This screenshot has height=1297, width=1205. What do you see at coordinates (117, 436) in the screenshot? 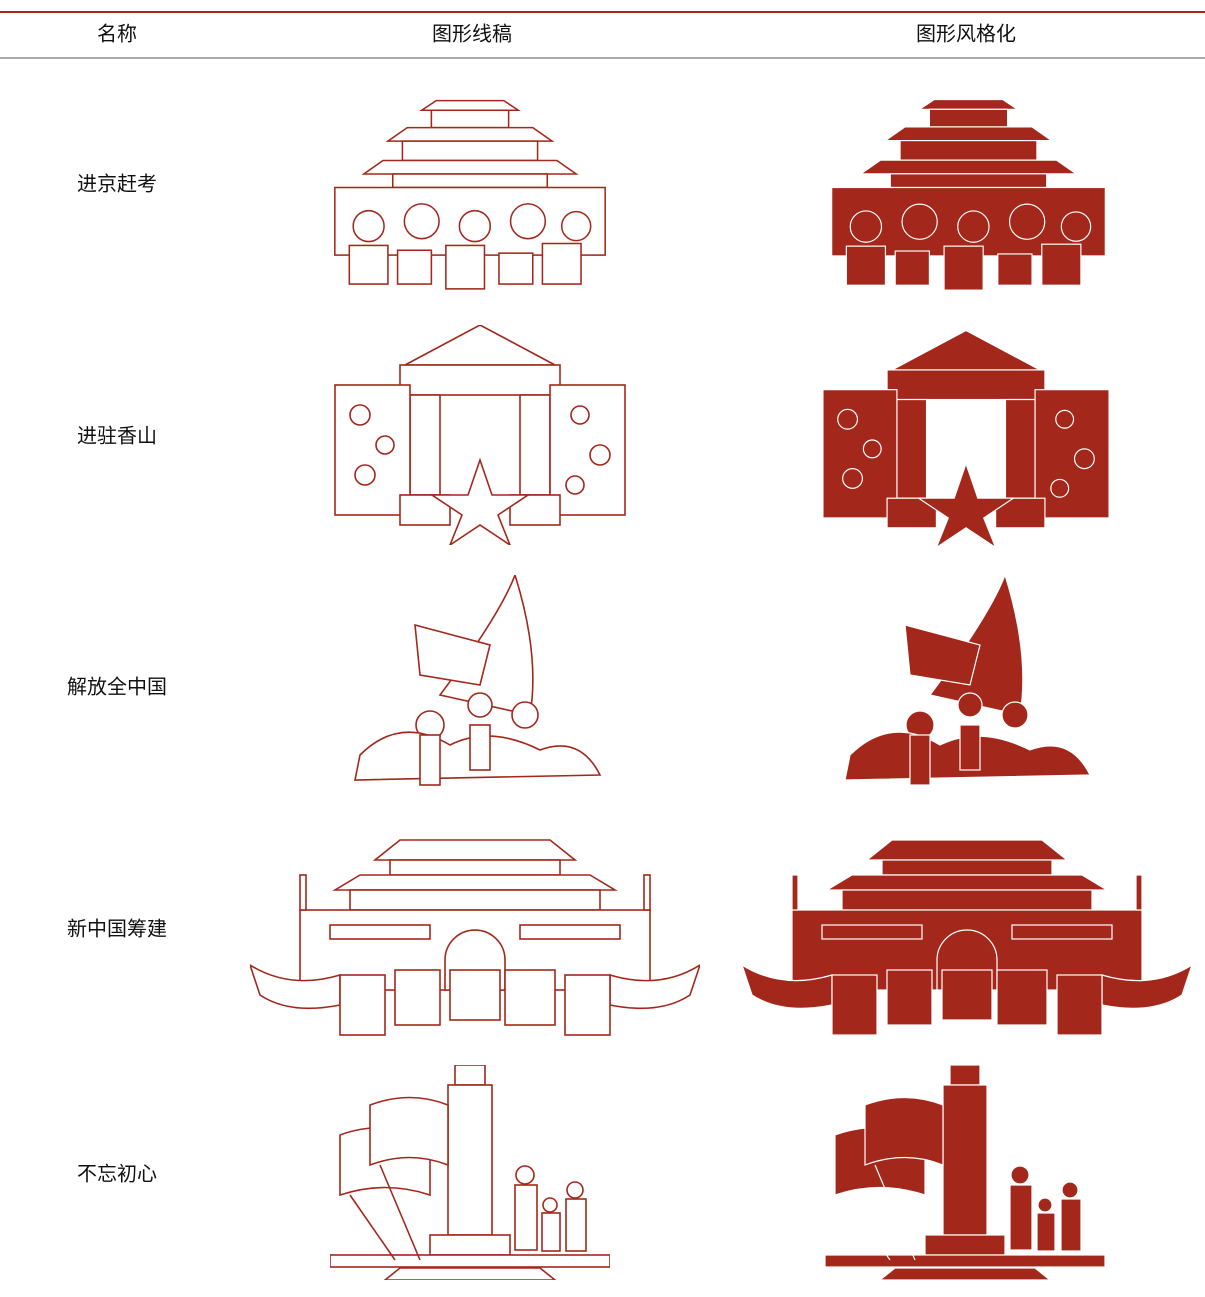
I see `row-name: 进驻香山` at bounding box center [117, 436].